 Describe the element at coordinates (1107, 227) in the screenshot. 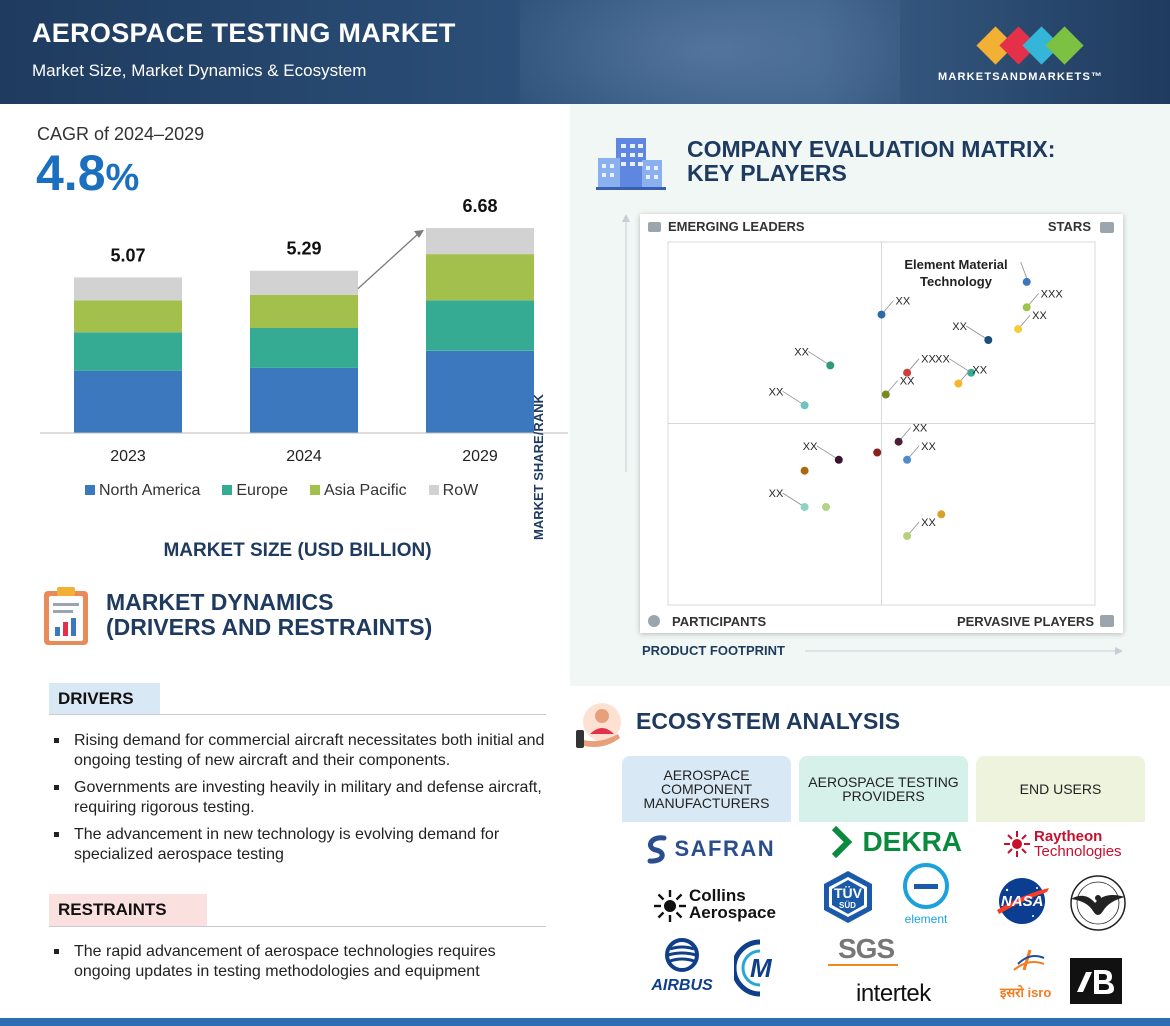

I see `stars-icon` at that location.